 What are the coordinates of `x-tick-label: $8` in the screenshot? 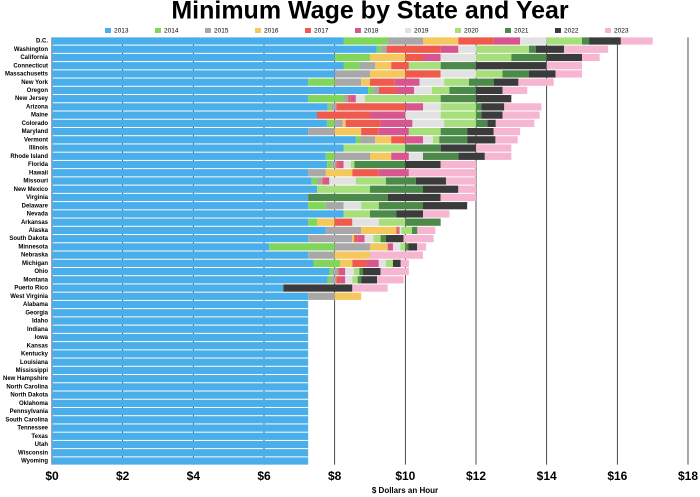 It's located at (335, 476).